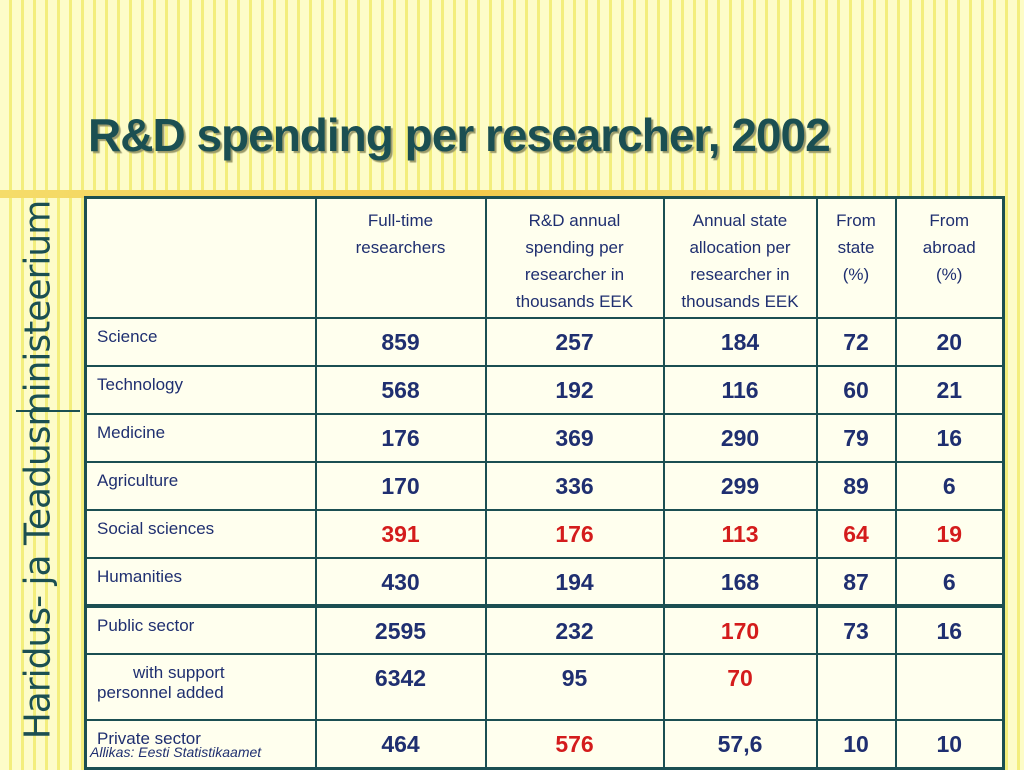 This screenshot has width=1024, height=770. I want to click on cell-value-highlighted: 576, so click(574, 744).